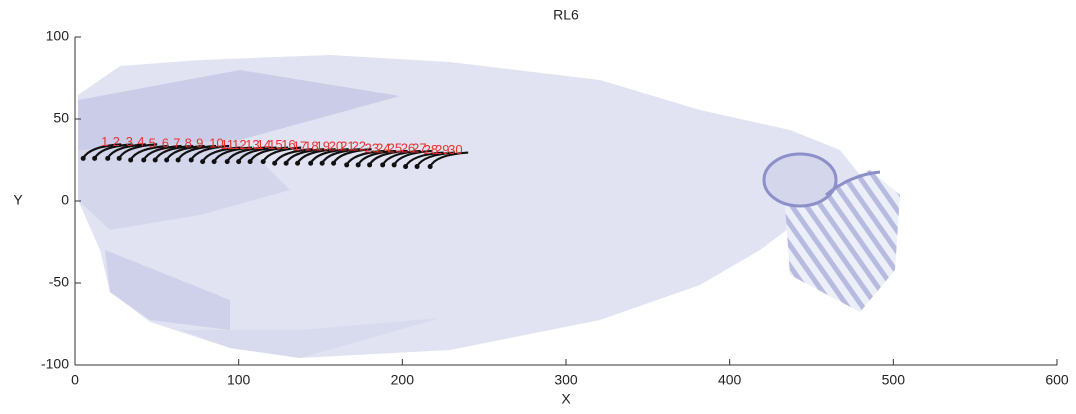 This screenshot has height=414, width=1076. What do you see at coordinates (18, 200) in the screenshot?
I see `y-axis-label: Y` at bounding box center [18, 200].